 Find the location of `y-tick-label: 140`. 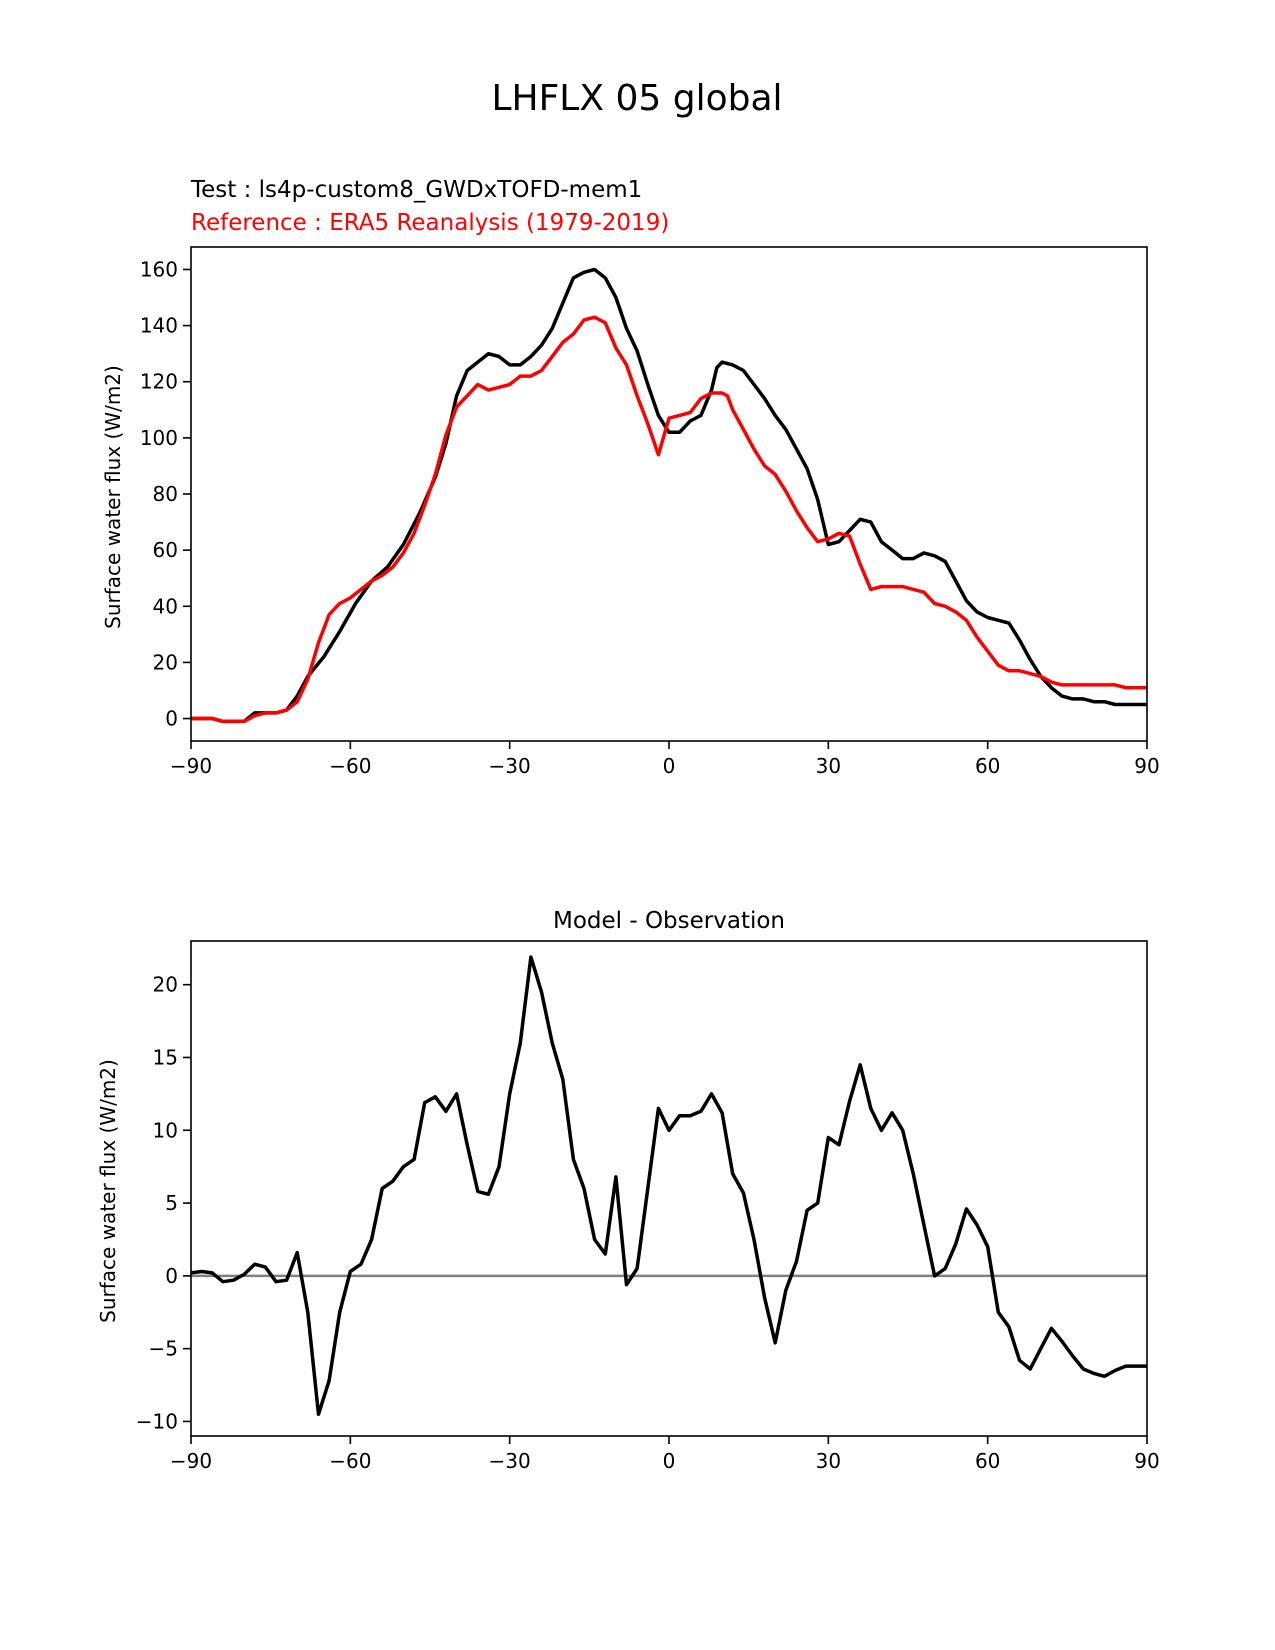

y-tick-label: 140 is located at coordinates (159, 326).